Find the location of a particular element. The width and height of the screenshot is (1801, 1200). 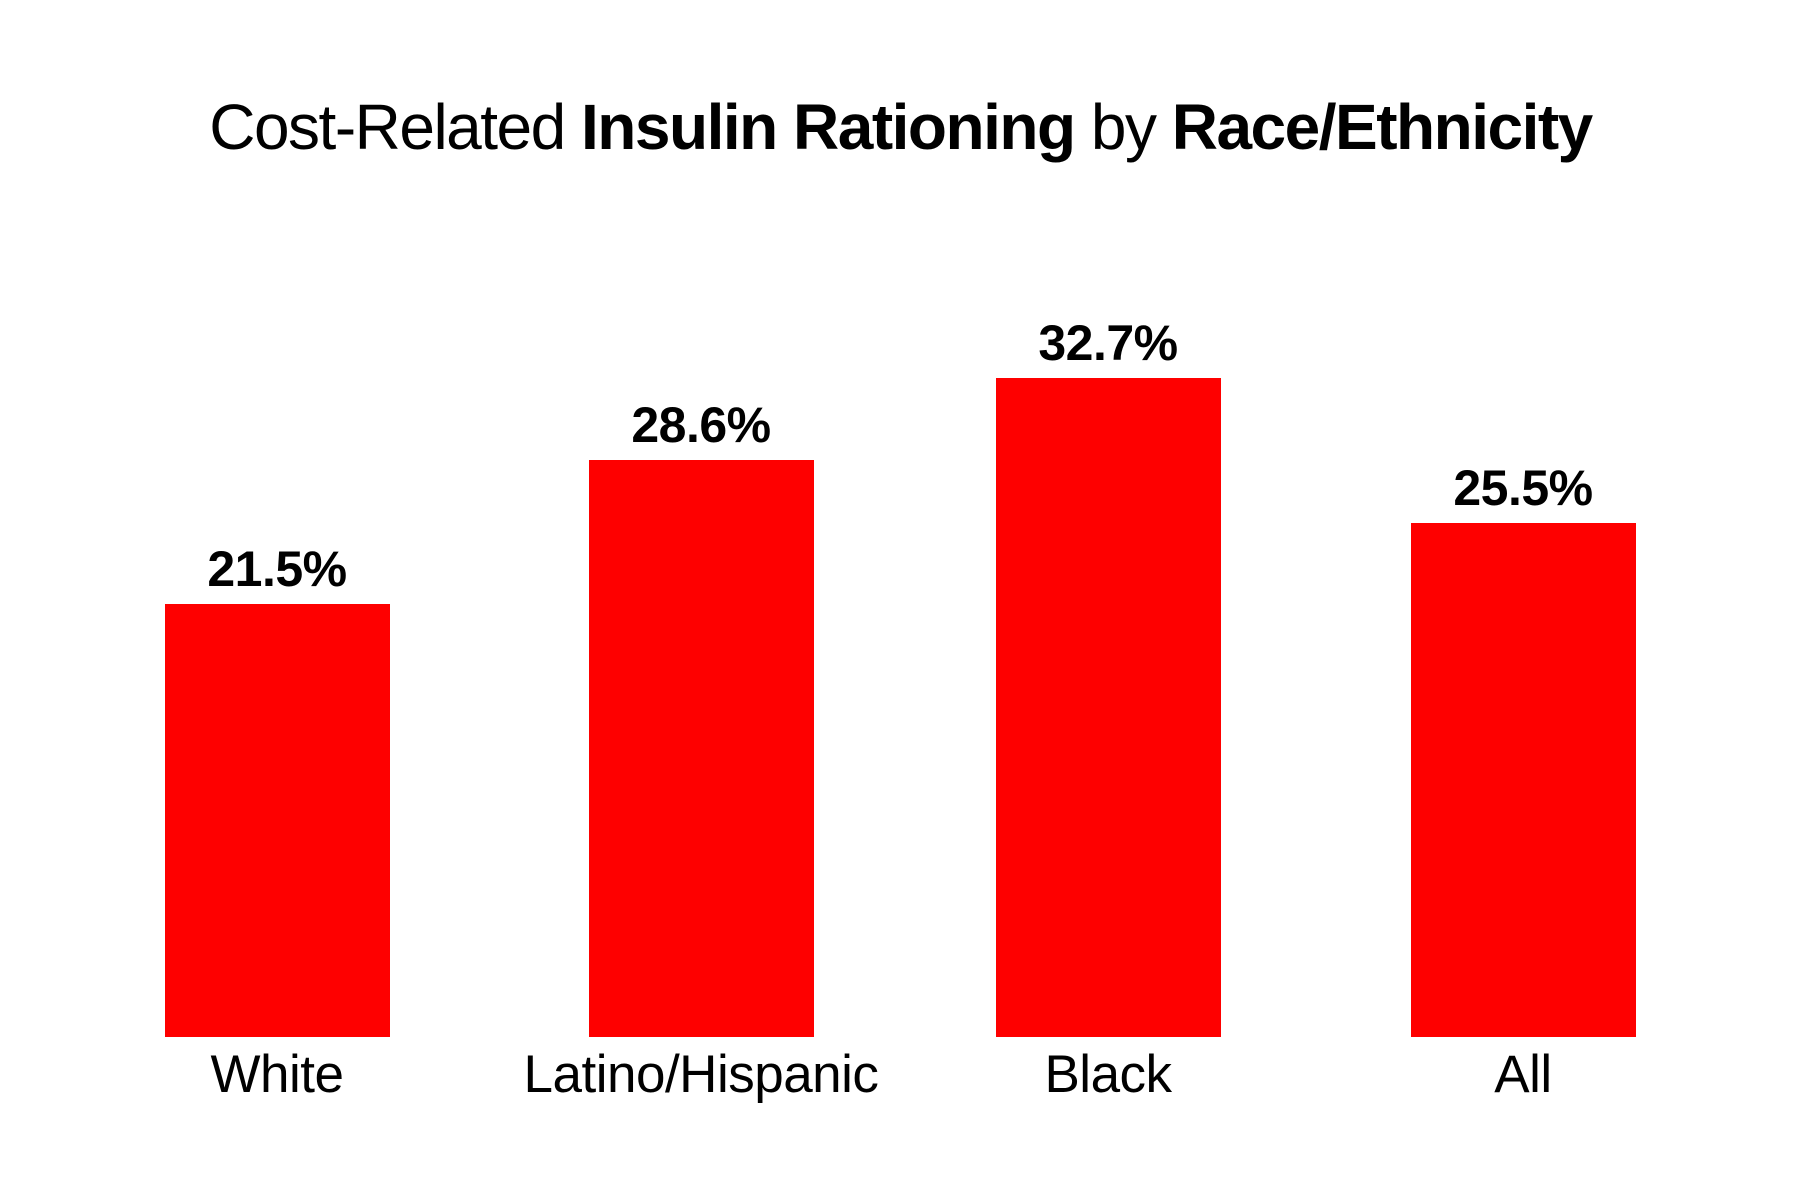

chart-title-part: Race/Ethnicity is located at coordinates (1382, 127).